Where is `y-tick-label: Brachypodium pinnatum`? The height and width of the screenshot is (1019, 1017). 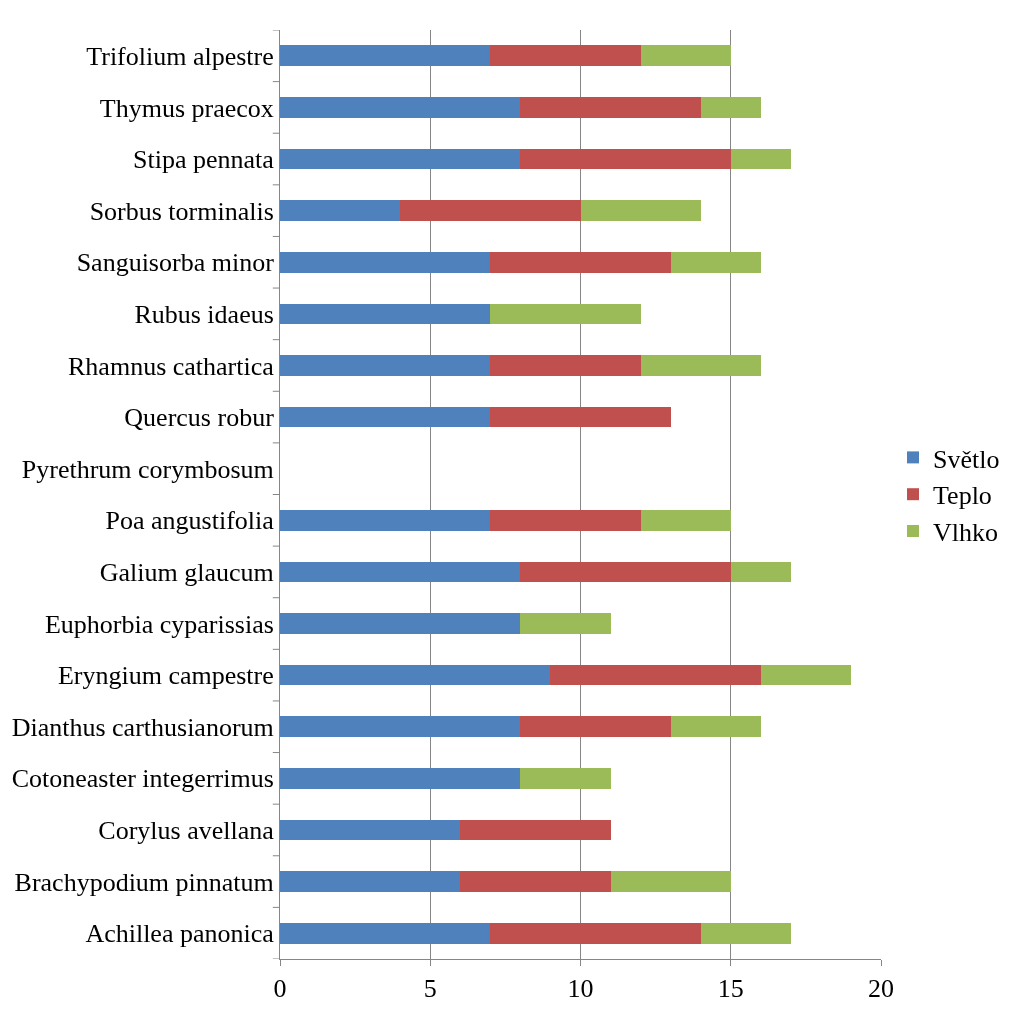
y-tick-label: Brachypodium pinnatum is located at coordinates (144, 882).